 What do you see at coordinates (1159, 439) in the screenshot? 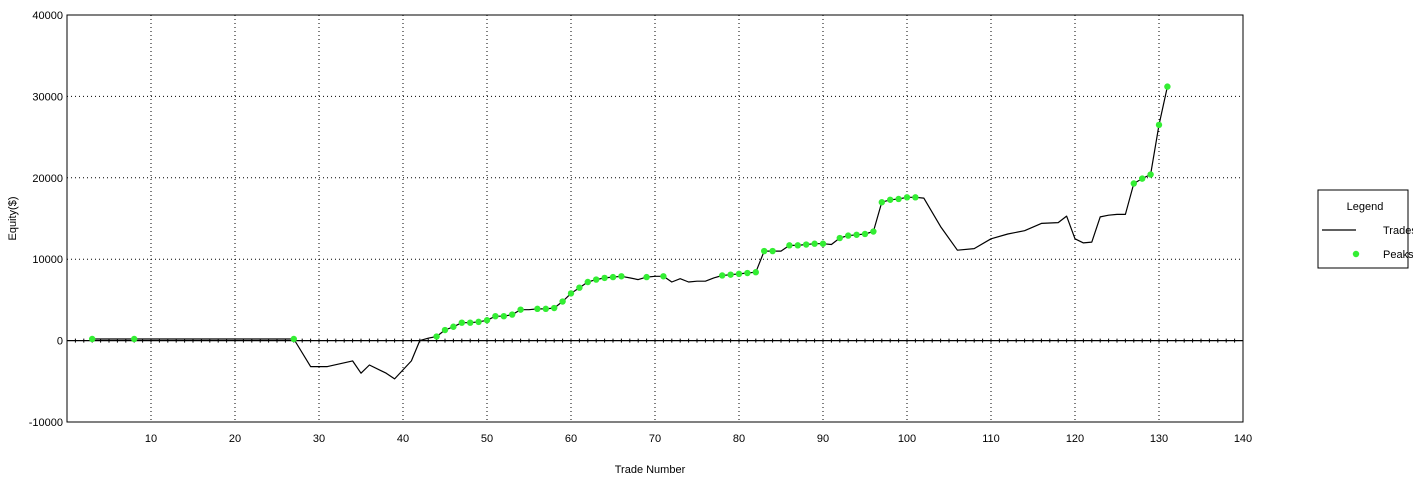
I see `x-tick-label: 130` at bounding box center [1159, 439].